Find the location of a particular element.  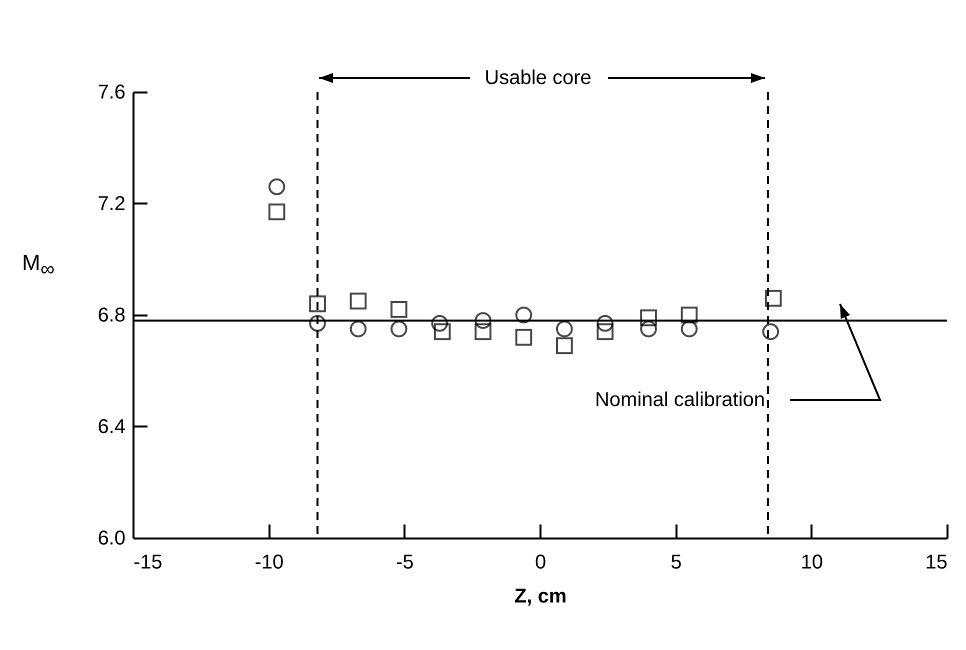

x-tick-label: -10 is located at coordinates (269, 563).